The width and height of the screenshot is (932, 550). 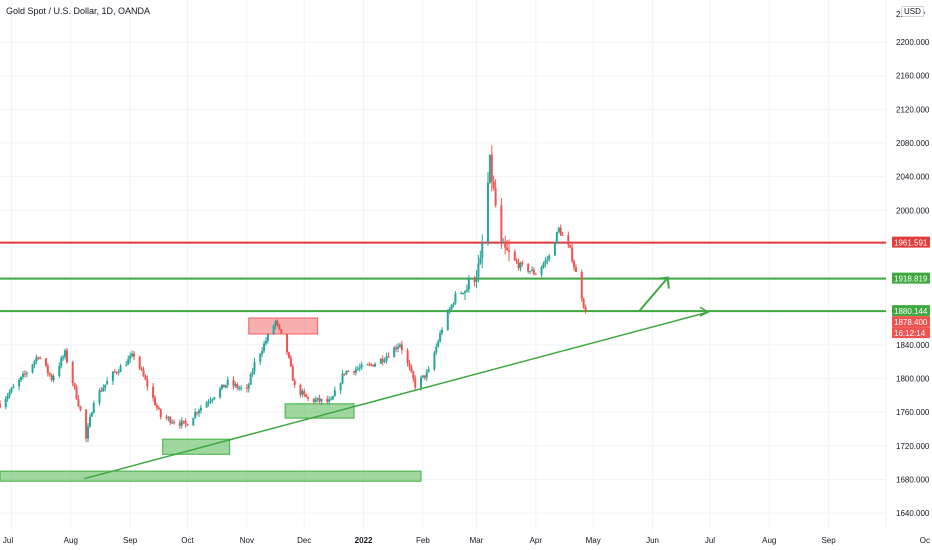 What do you see at coordinates (652, 540) in the screenshot?
I see `x-tick-label: Jun` at bounding box center [652, 540].